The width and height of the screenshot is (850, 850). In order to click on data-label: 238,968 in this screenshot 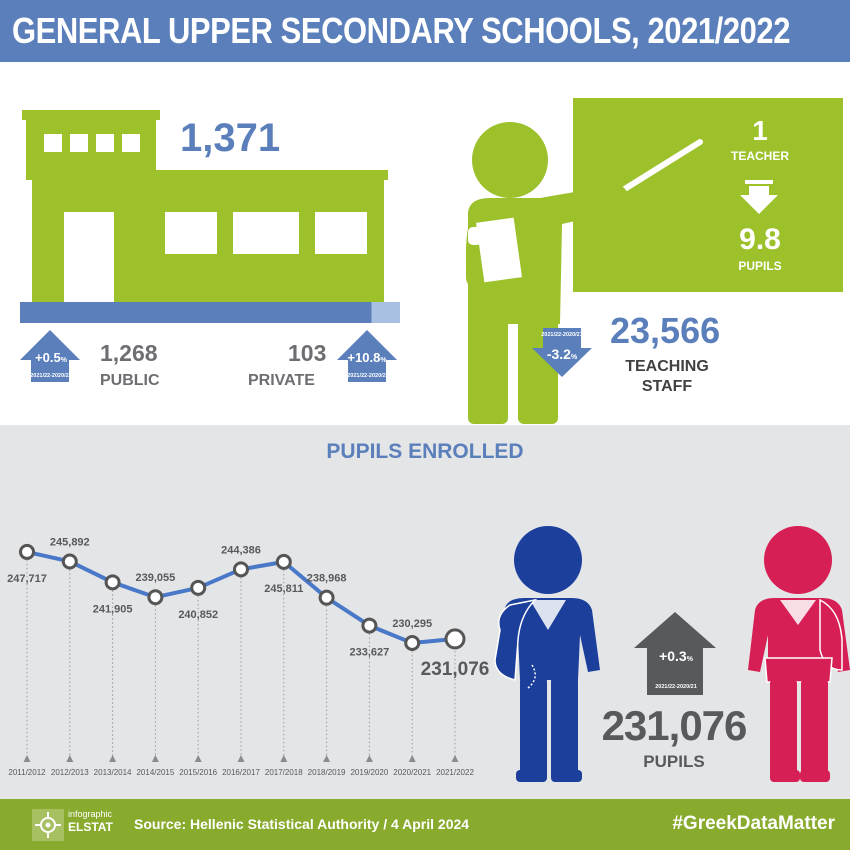, I will do `click(327, 579)`.